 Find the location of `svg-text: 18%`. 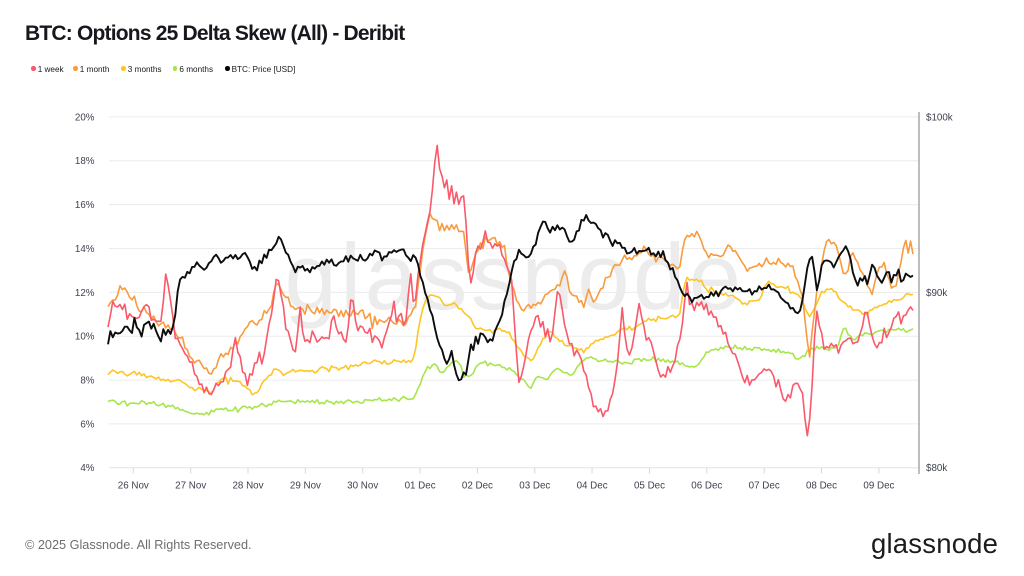

svg-text: 18% is located at coordinates (85, 161).